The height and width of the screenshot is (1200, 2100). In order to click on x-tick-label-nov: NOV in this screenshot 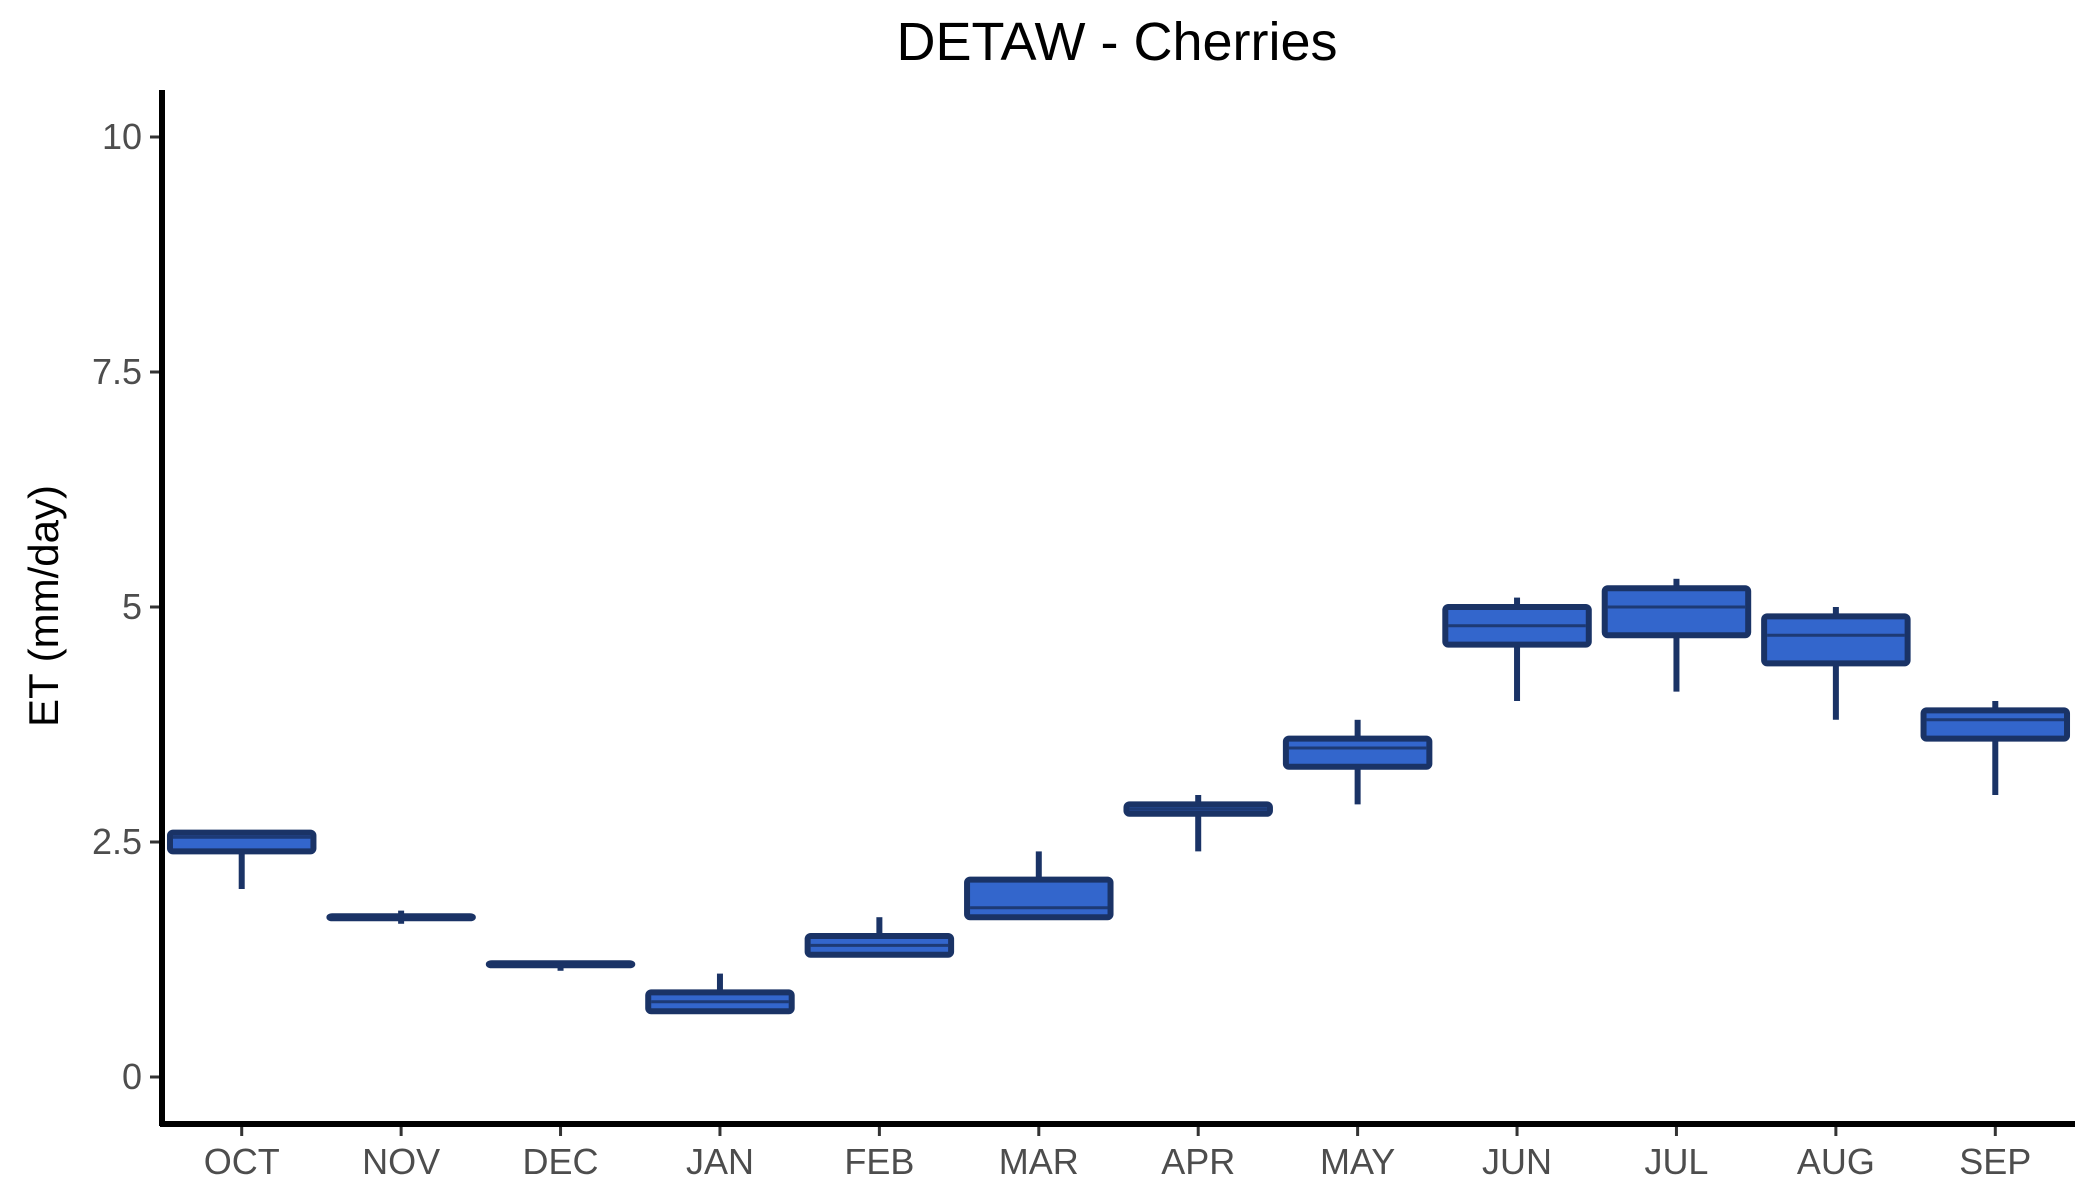, I will do `click(401, 1161)`.